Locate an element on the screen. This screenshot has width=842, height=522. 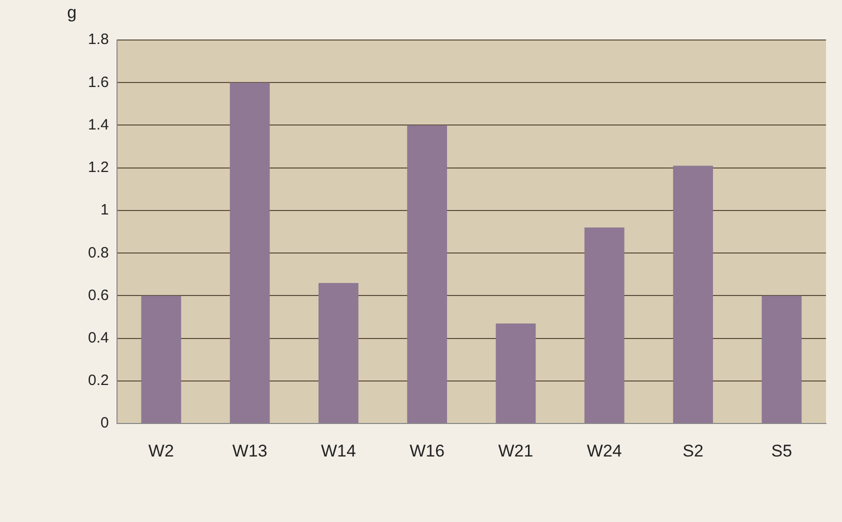
x-tick-label: W16 is located at coordinates (427, 450).